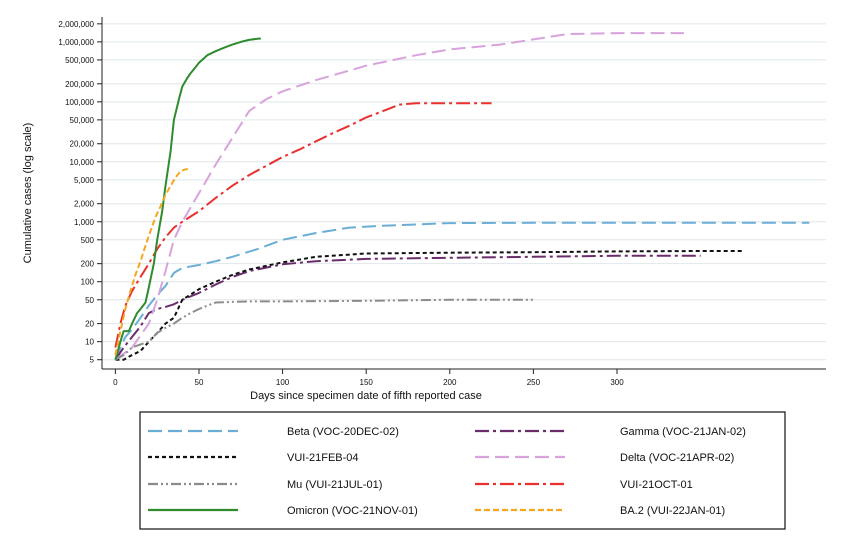 This screenshot has height=542, width=850. I want to click on x-tick-label: 150, so click(367, 382).